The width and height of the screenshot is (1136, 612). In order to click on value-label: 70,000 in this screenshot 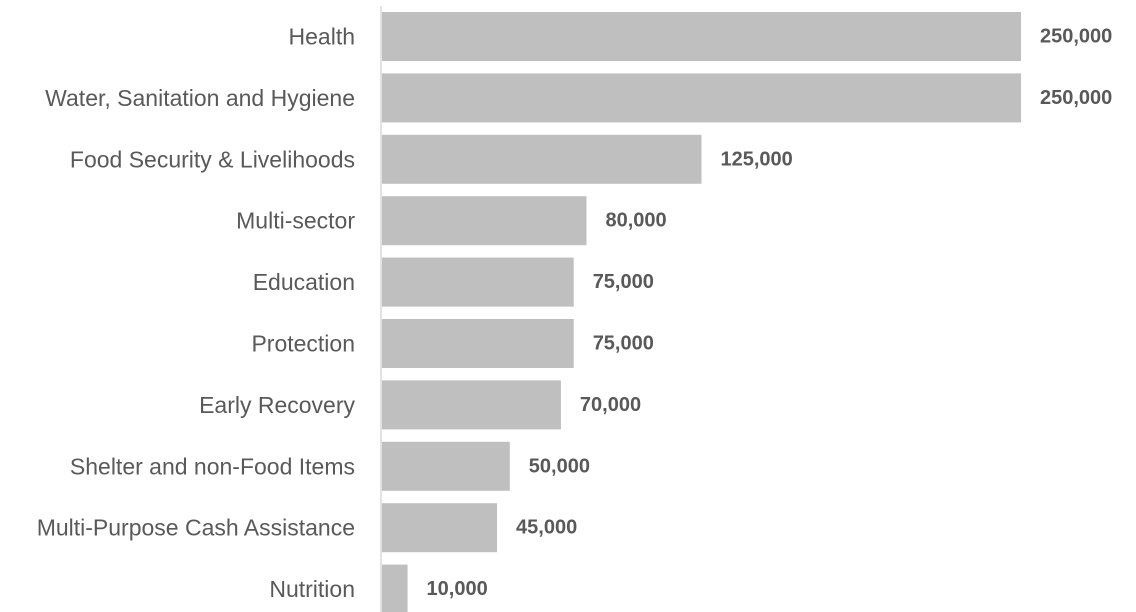, I will do `click(610, 405)`.